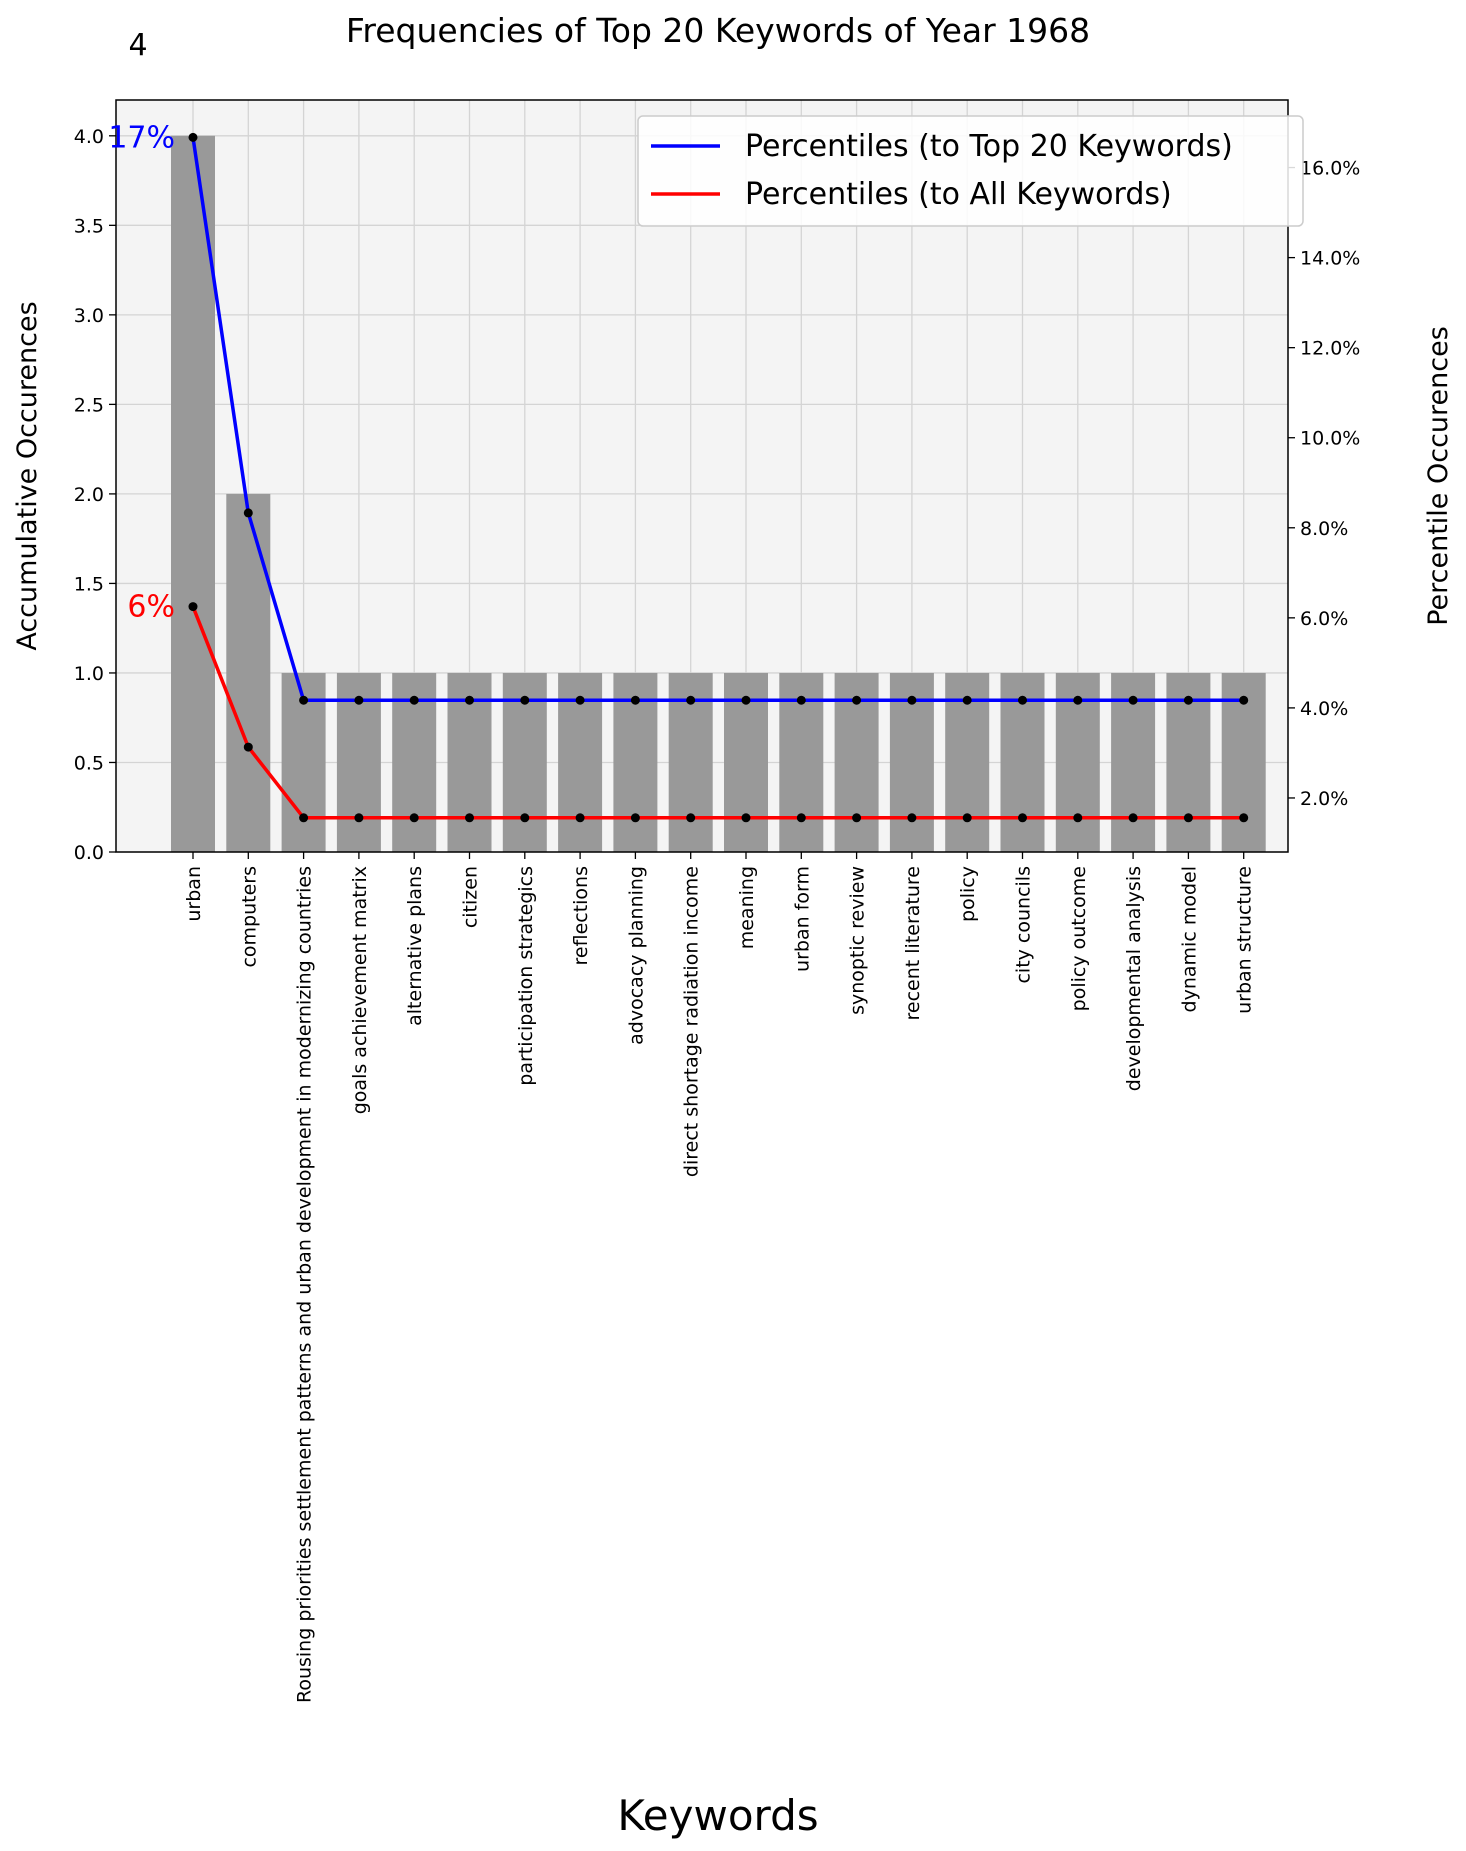 This screenshot has width=1466, height=1851. I want to click on y-tick-label: 3.0, so click(89, 316).